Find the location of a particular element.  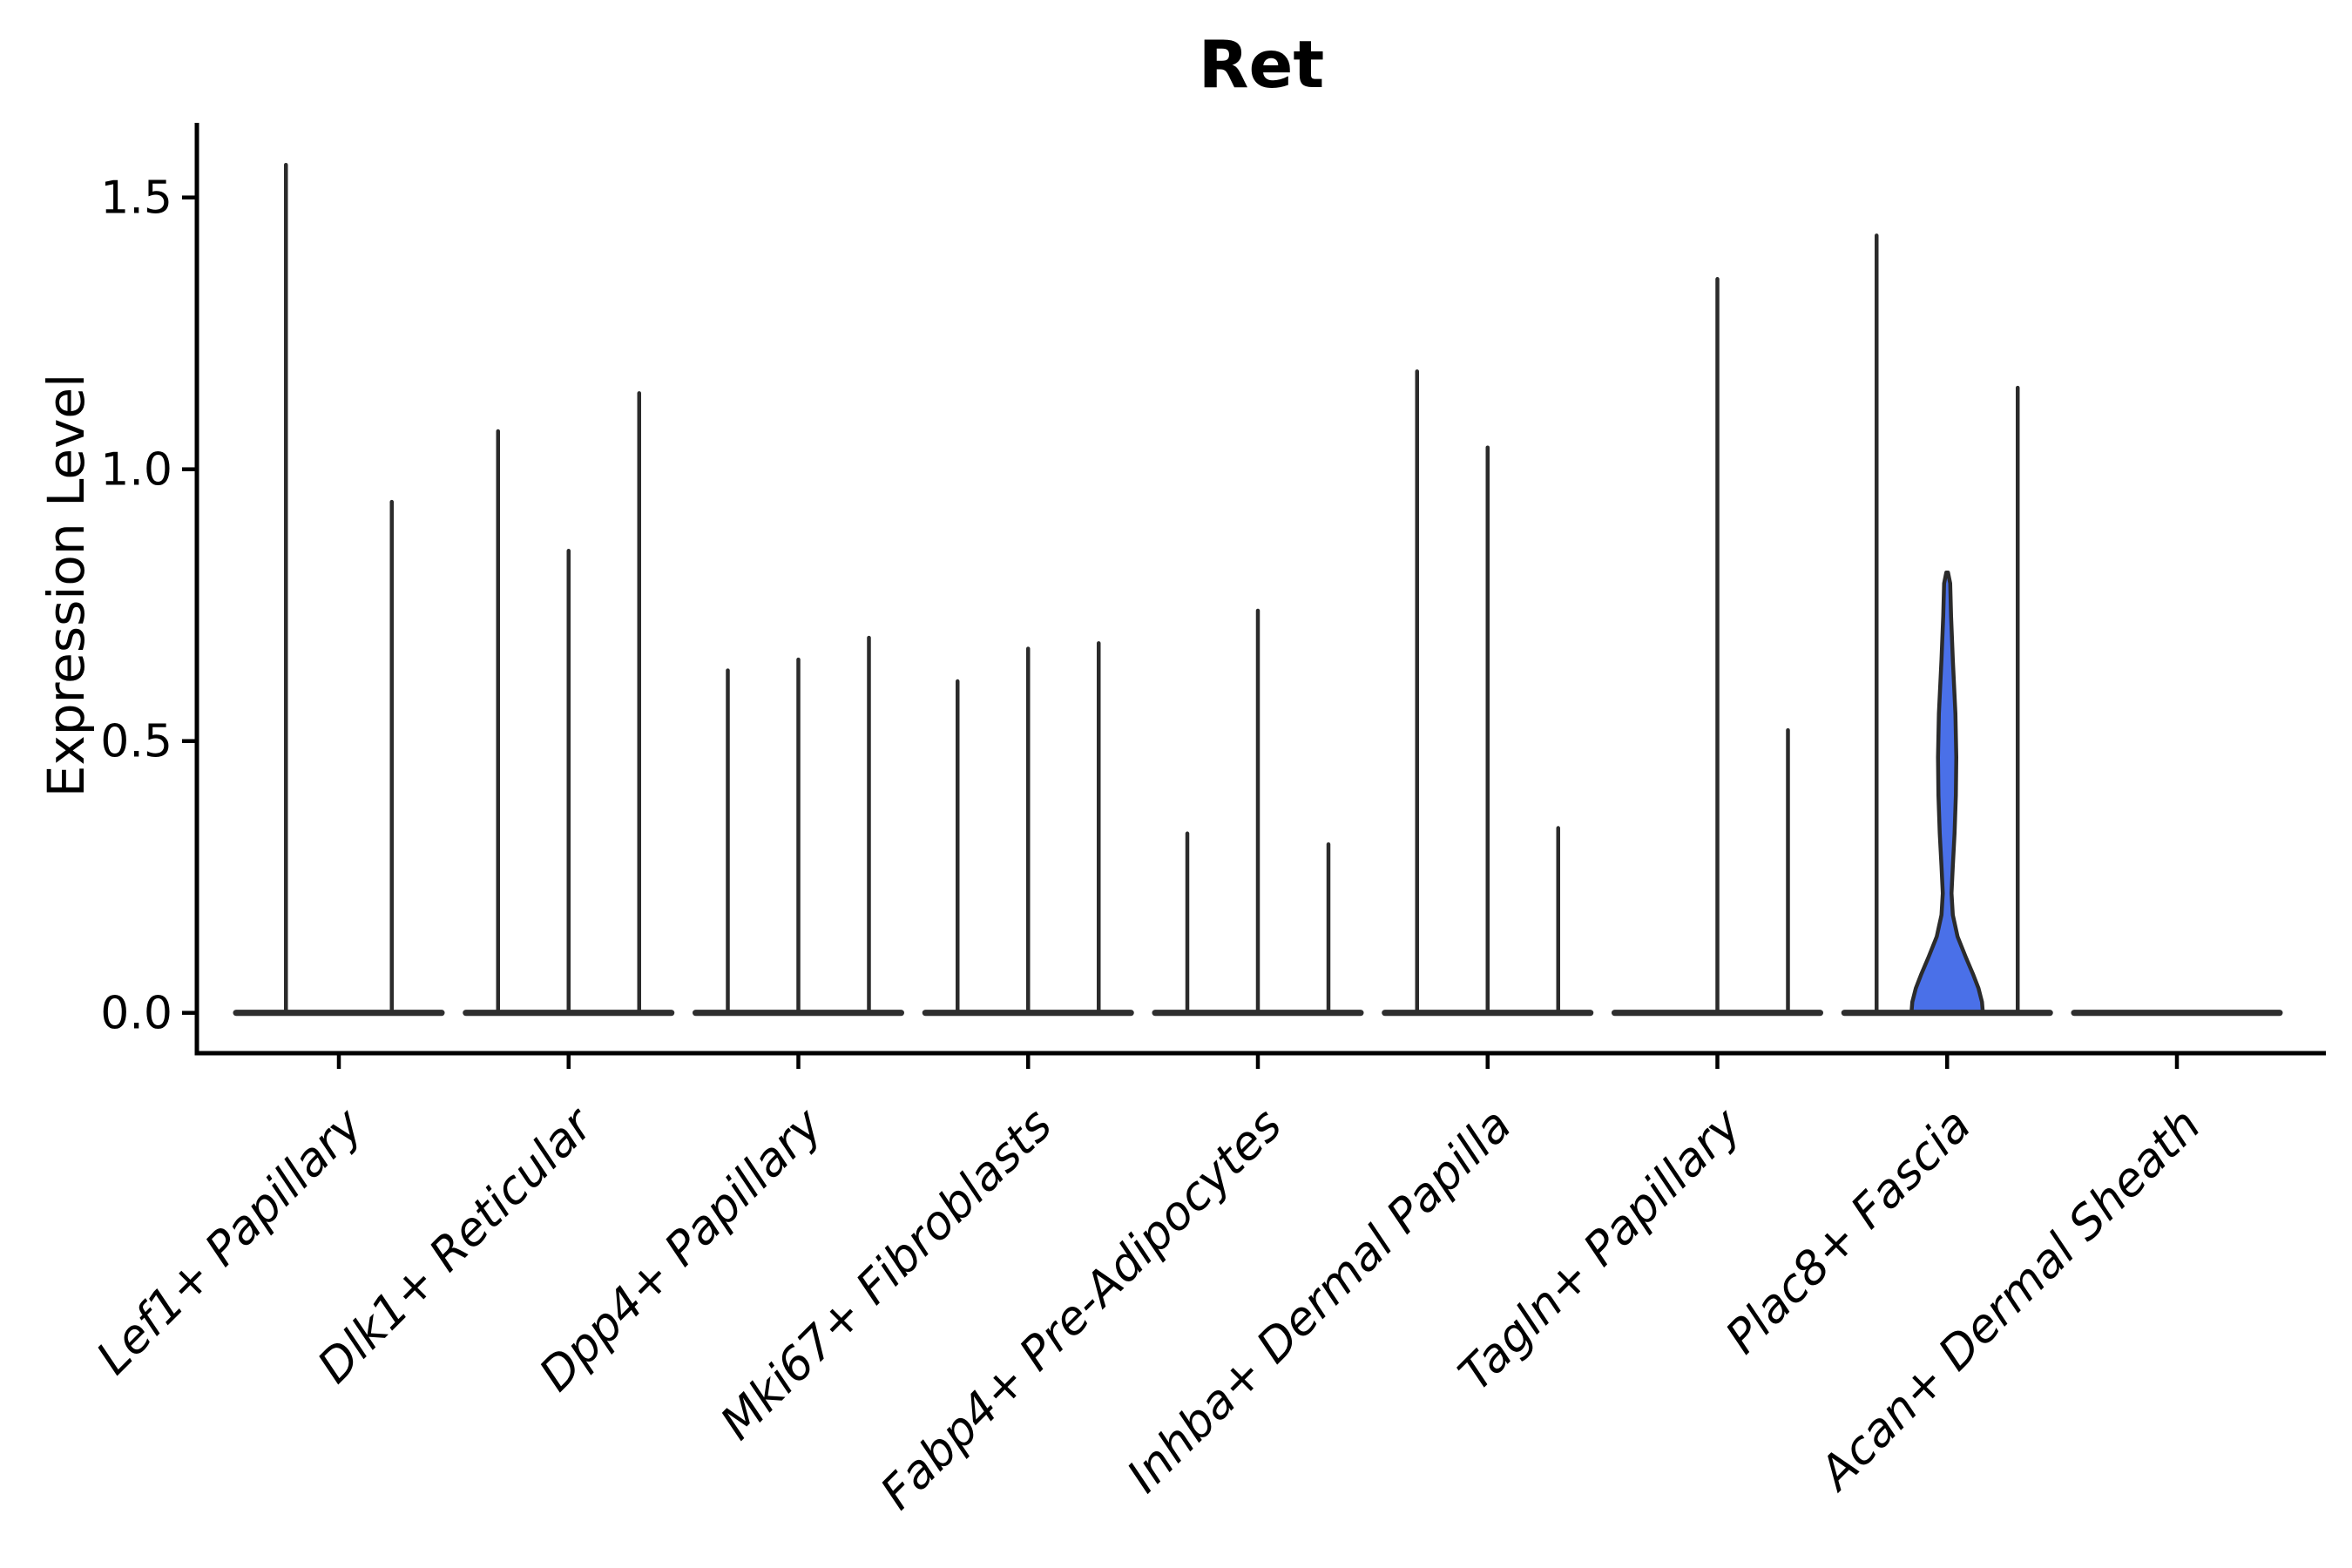

y-tick-label: 0.0 is located at coordinates (136, 1014).